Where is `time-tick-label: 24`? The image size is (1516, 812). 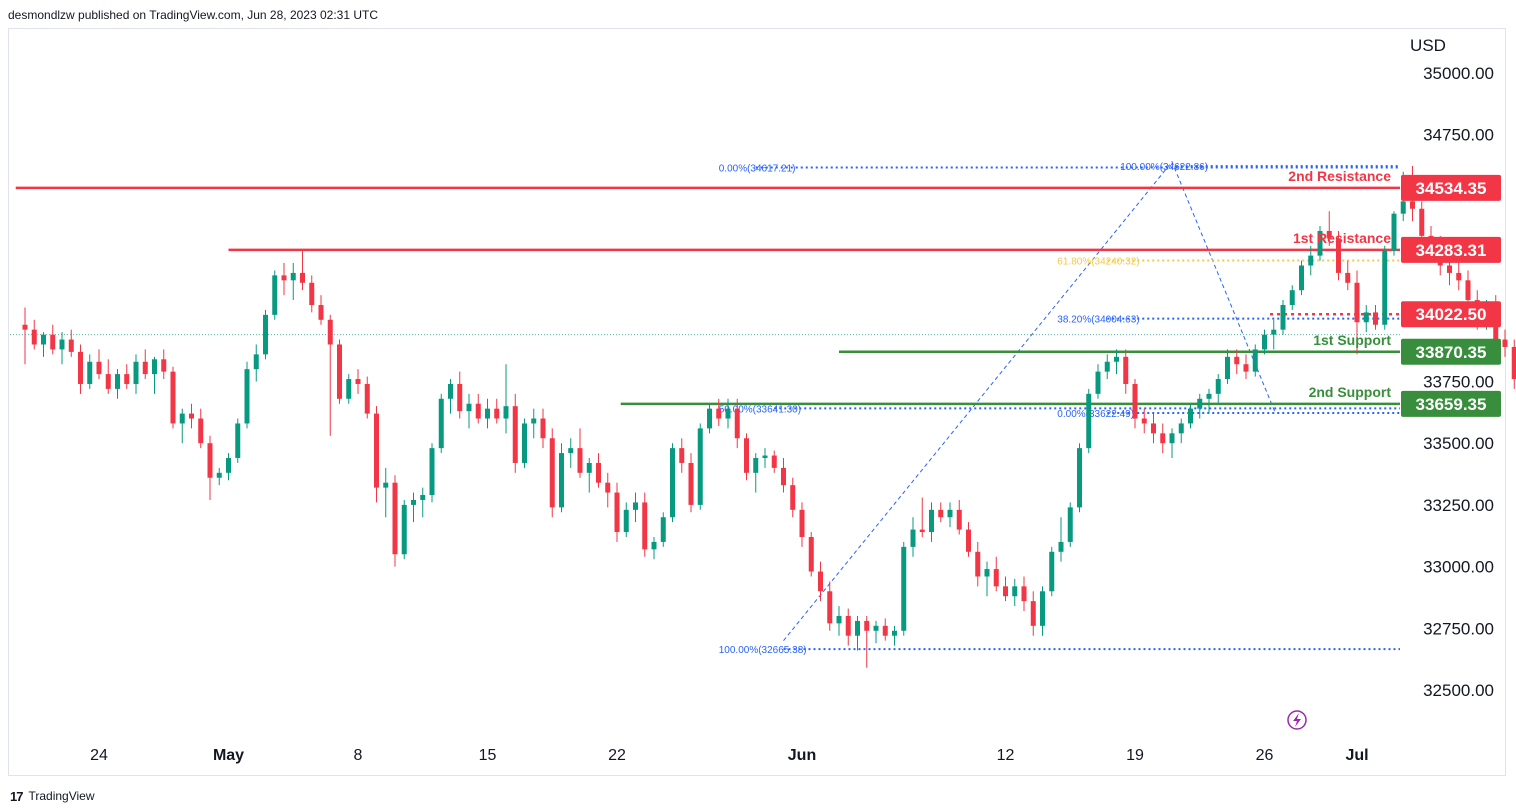 time-tick-label: 24 is located at coordinates (99, 755).